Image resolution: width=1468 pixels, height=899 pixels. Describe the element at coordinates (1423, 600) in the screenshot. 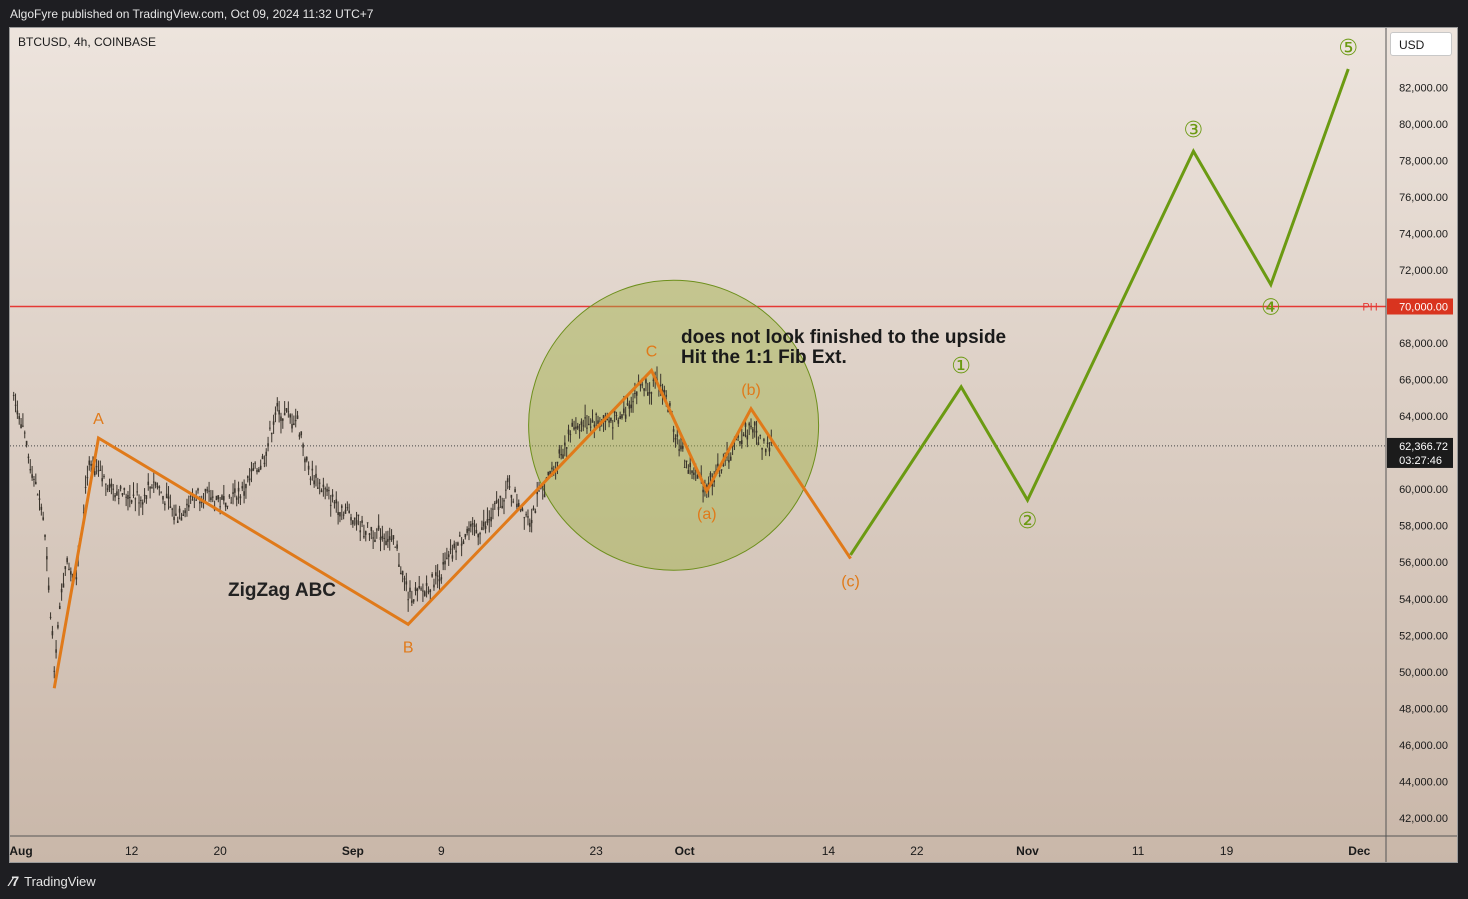

I see `y-tick-label: 54,000.00` at that location.